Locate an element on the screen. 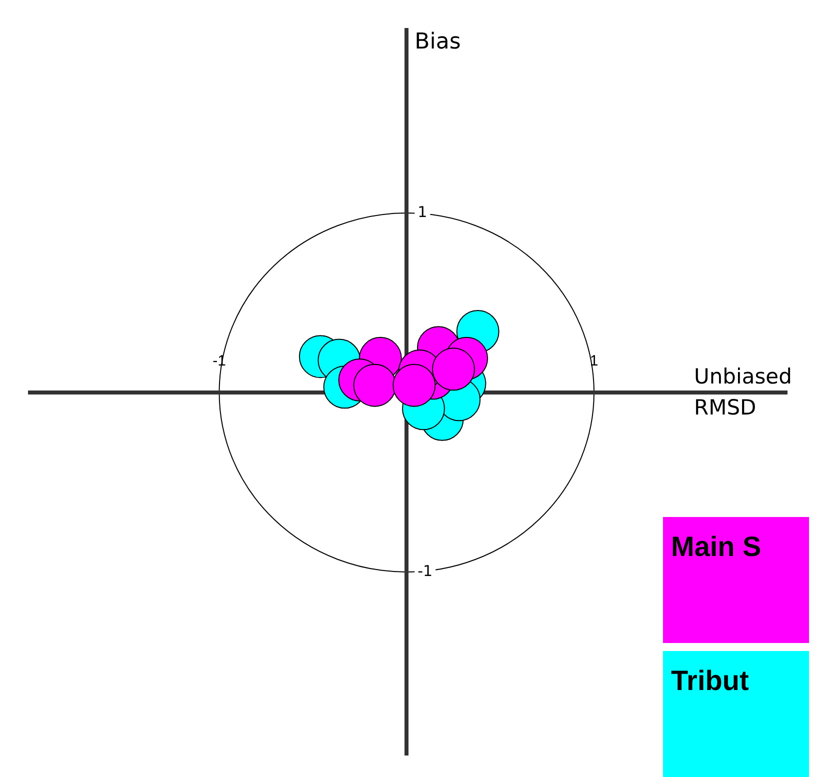  y-axis-title: Bias is located at coordinates (437, 42).